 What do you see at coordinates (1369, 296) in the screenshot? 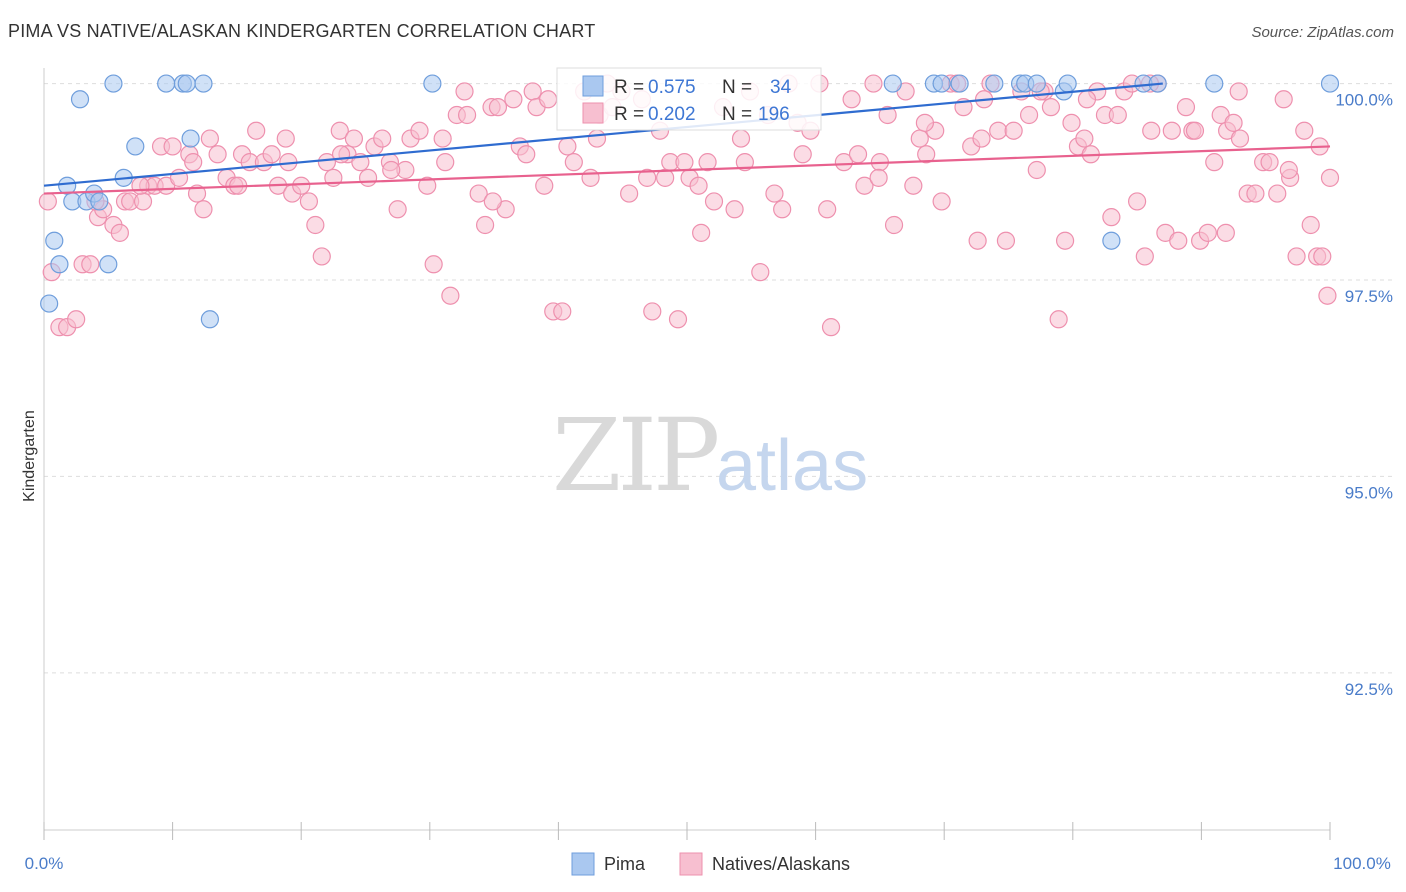
I see `y-tick-label: 97.5%` at bounding box center [1369, 296].